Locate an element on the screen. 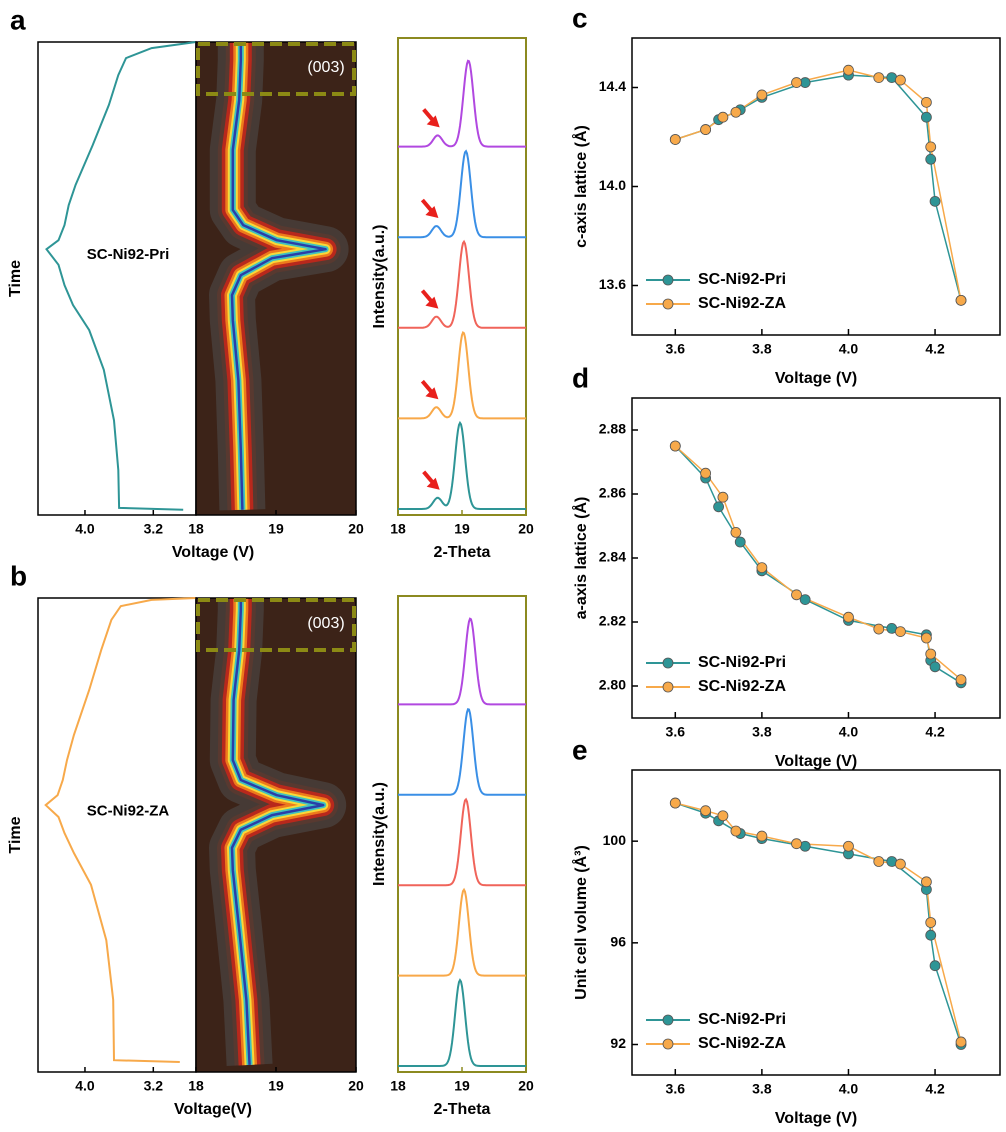  y-tick-label: 92 is located at coordinates (618, 1043).